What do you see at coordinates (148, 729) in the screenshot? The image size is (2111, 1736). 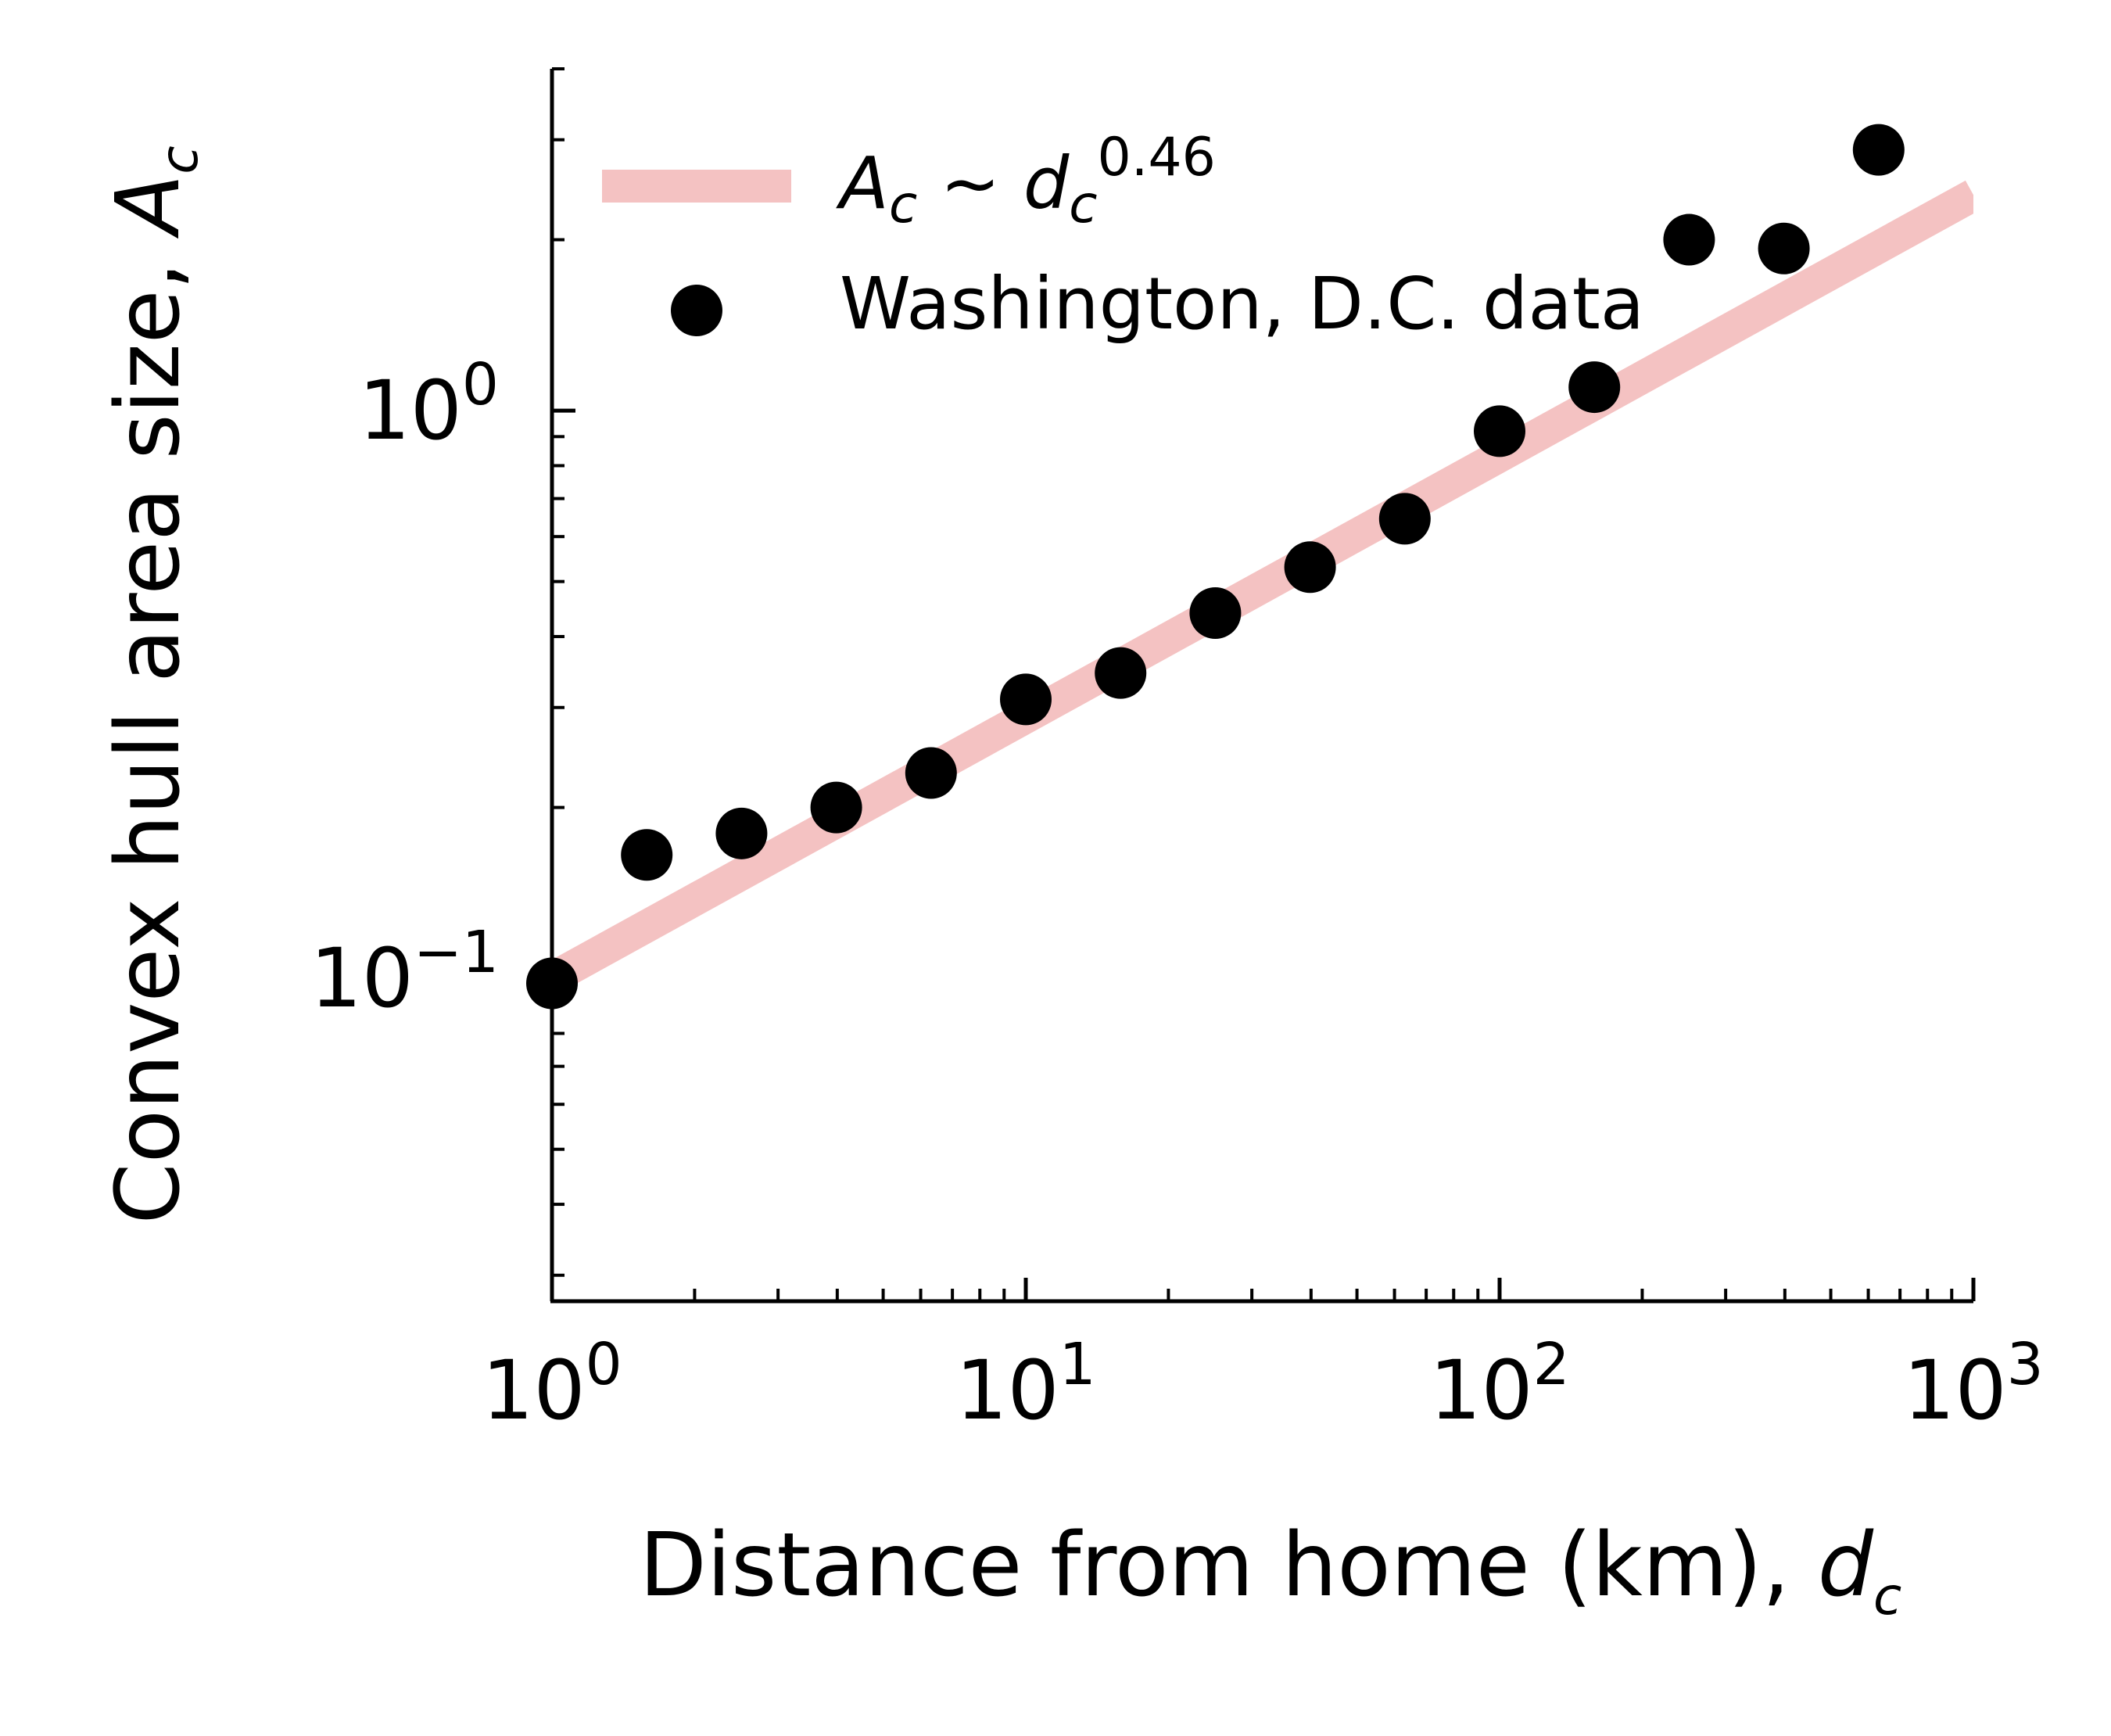 I see `y-axis-label-text: Convex hull area size,` at bounding box center [148, 729].